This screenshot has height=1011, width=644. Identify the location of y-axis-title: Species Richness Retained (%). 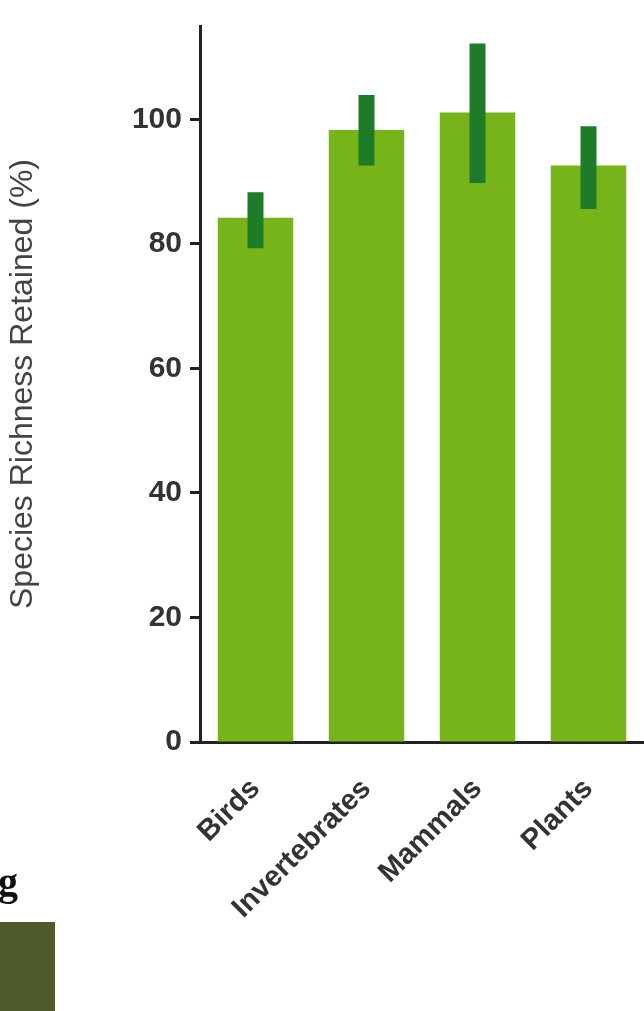
(21, 384).